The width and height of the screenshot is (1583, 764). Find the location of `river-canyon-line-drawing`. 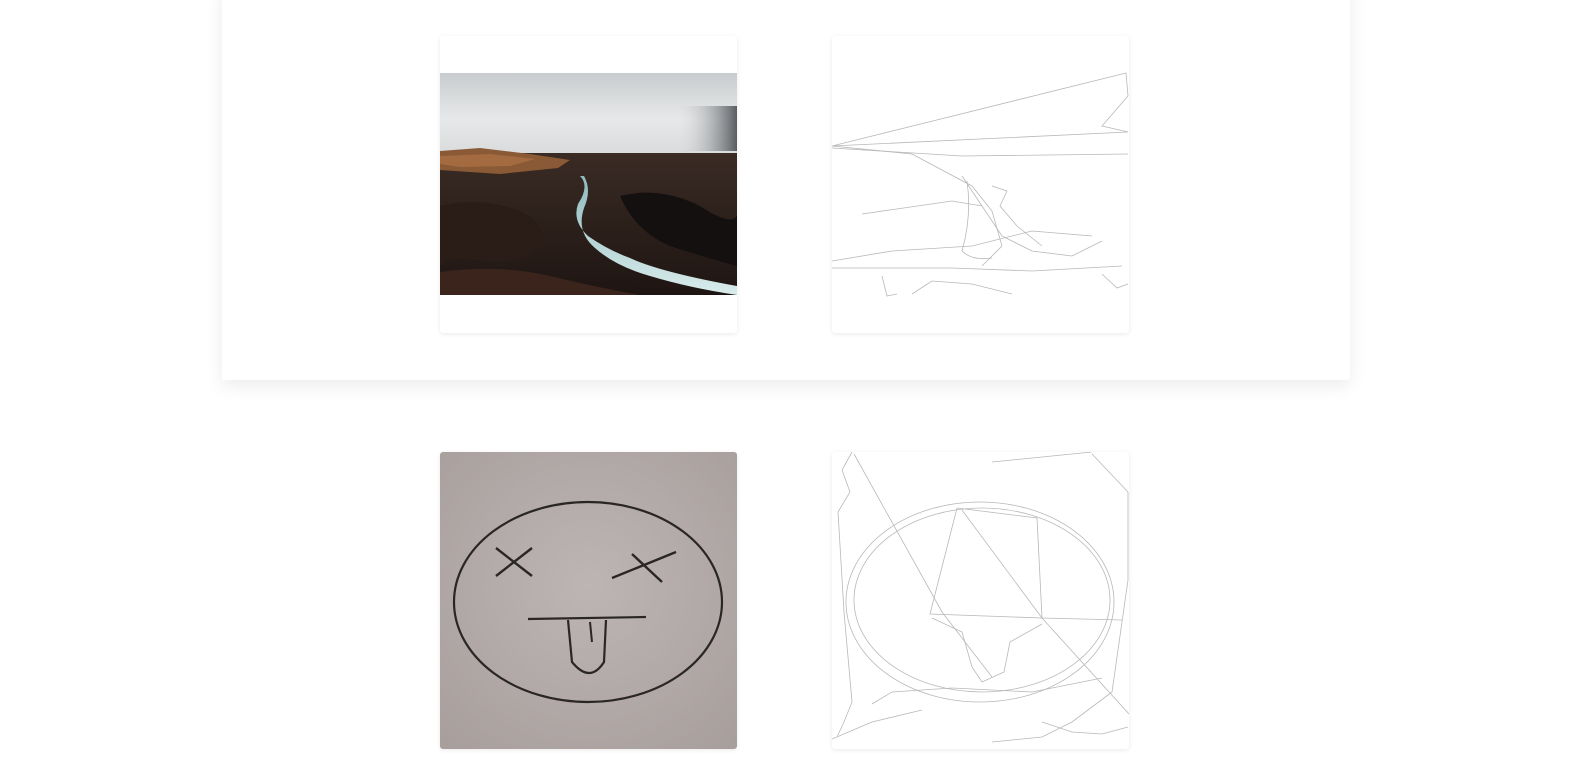

river-canyon-line-drawing is located at coordinates (980, 184).